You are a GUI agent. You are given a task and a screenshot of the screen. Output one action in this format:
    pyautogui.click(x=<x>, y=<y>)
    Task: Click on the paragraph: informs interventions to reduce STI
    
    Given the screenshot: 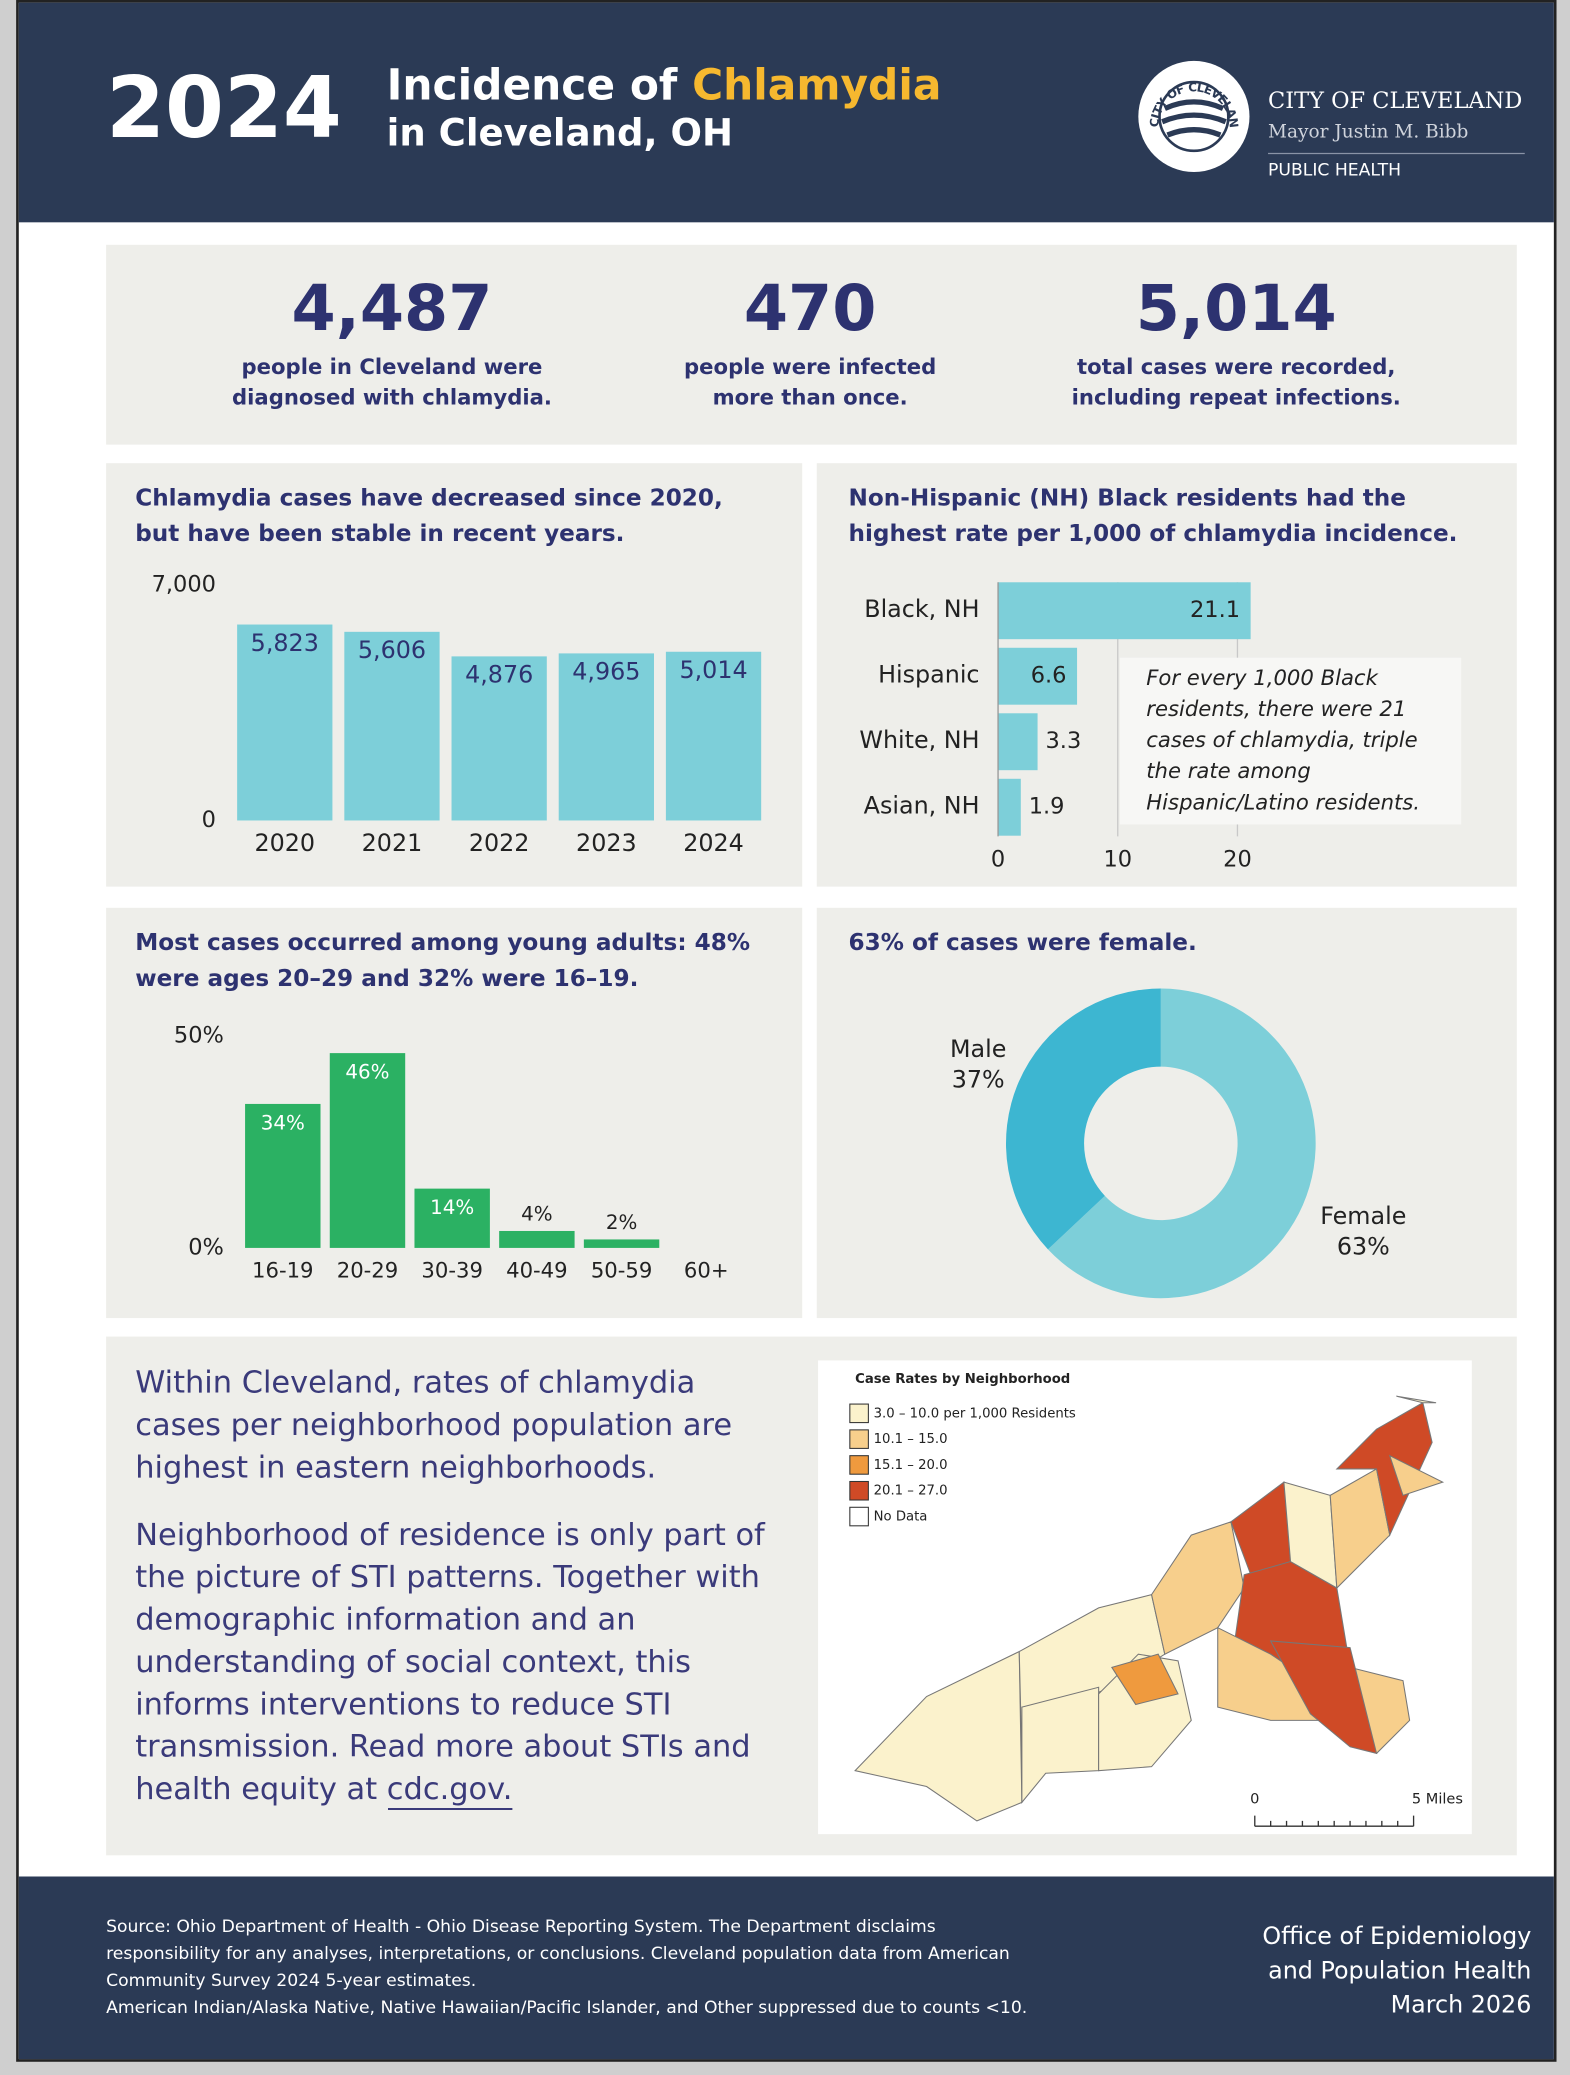 What is the action you would take?
    pyautogui.click(x=403, y=1704)
    